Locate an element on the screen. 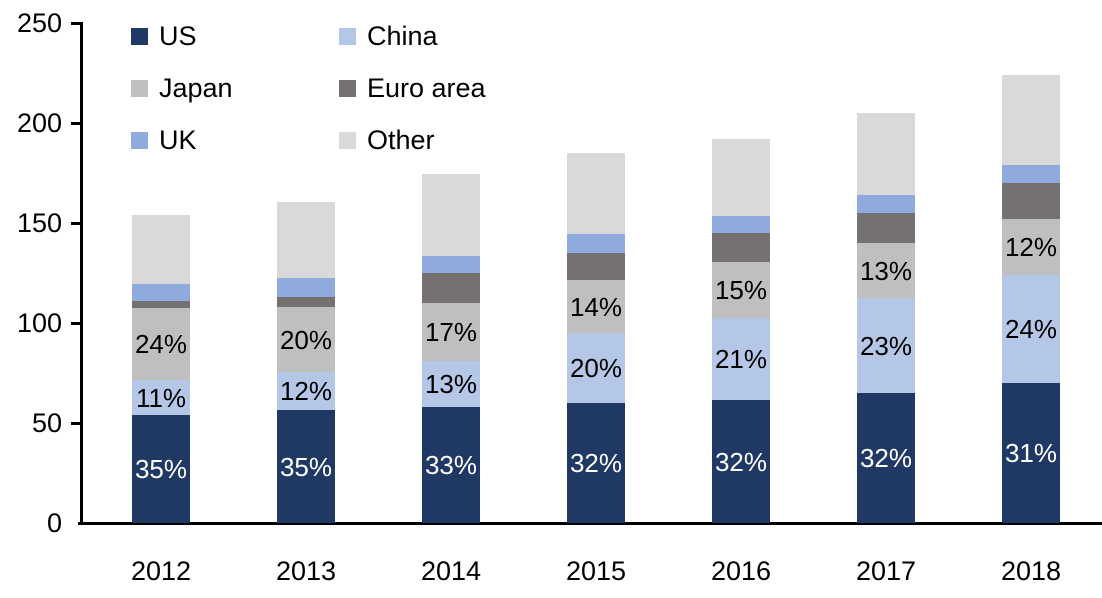 Image resolution: width=1102 pixels, height=598 pixels. x-tick-label: 2013 is located at coordinates (306, 571).